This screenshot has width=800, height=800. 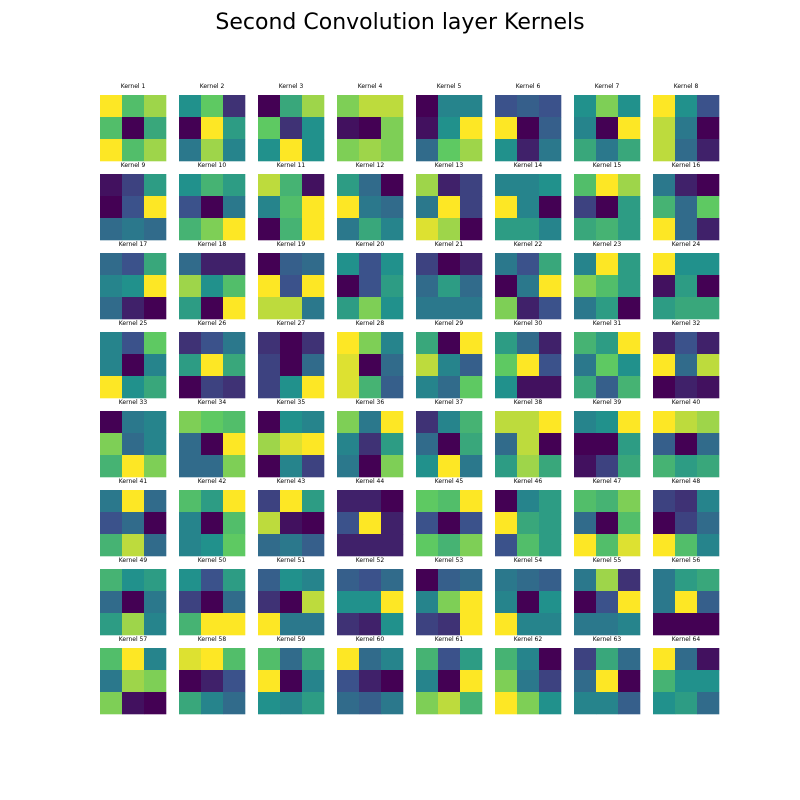 What do you see at coordinates (370, 402) in the screenshot?
I see `kernel-label: Kernel 36` at bounding box center [370, 402].